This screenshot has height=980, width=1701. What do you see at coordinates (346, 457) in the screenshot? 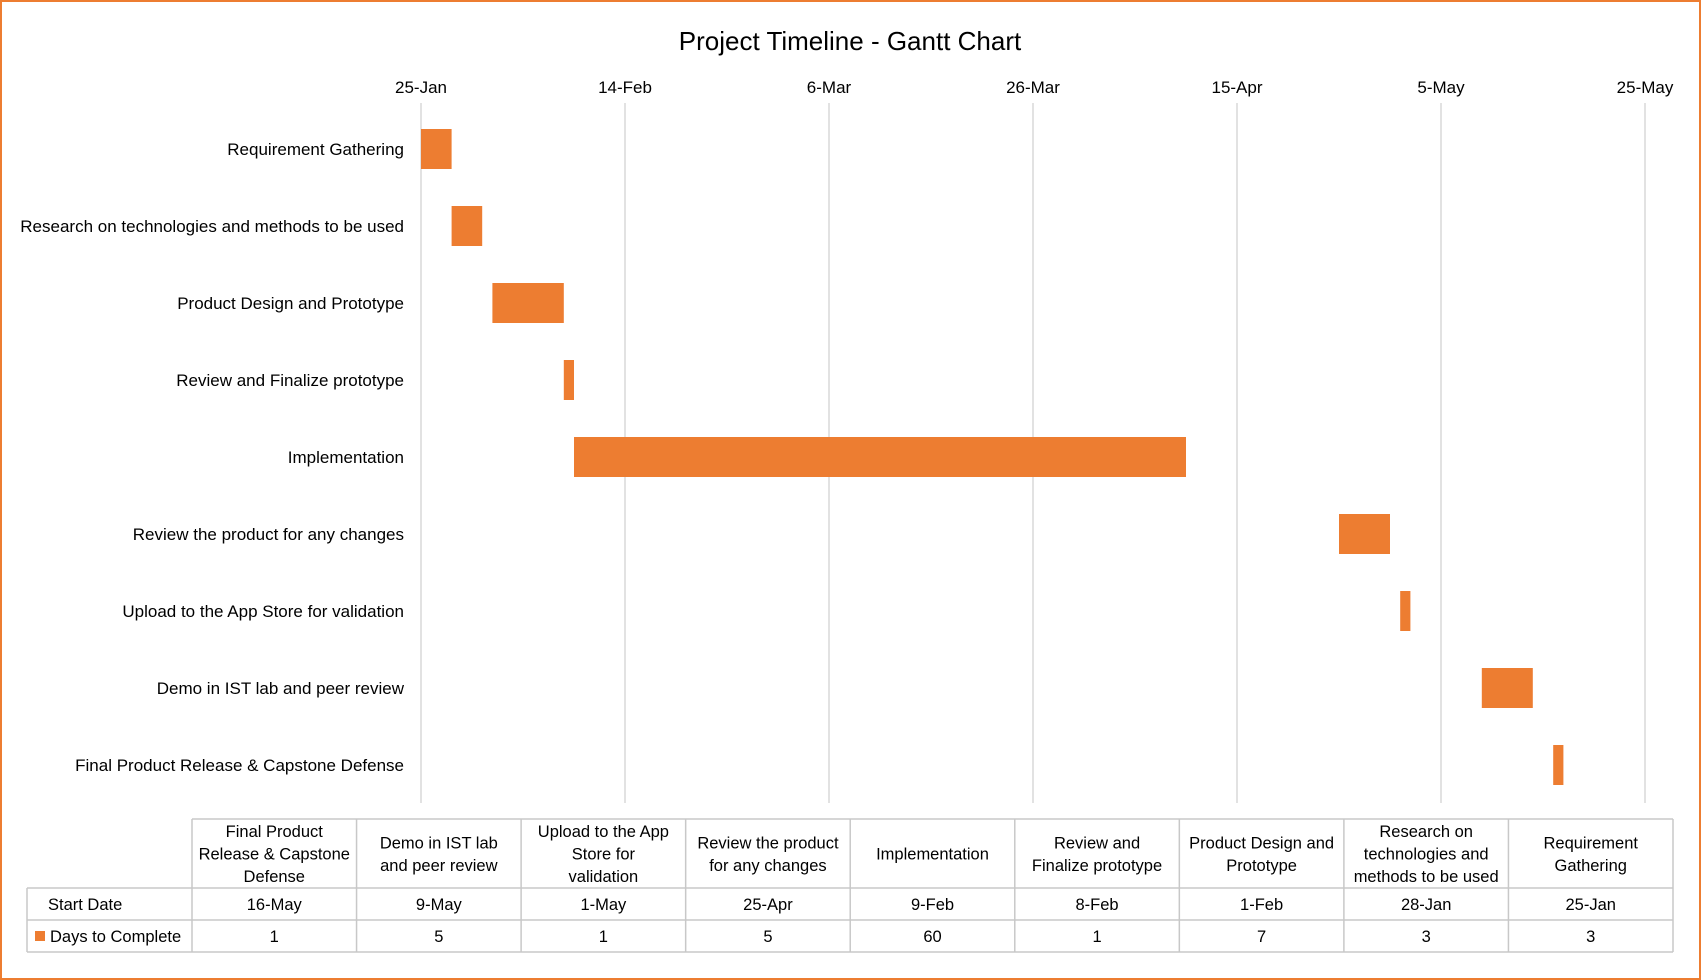
I see `task-label: Implementation` at bounding box center [346, 457].